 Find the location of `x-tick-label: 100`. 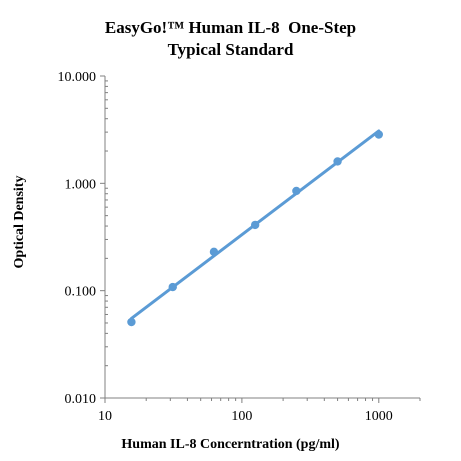

x-tick-label: 100 is located at coordinates (241, 416).